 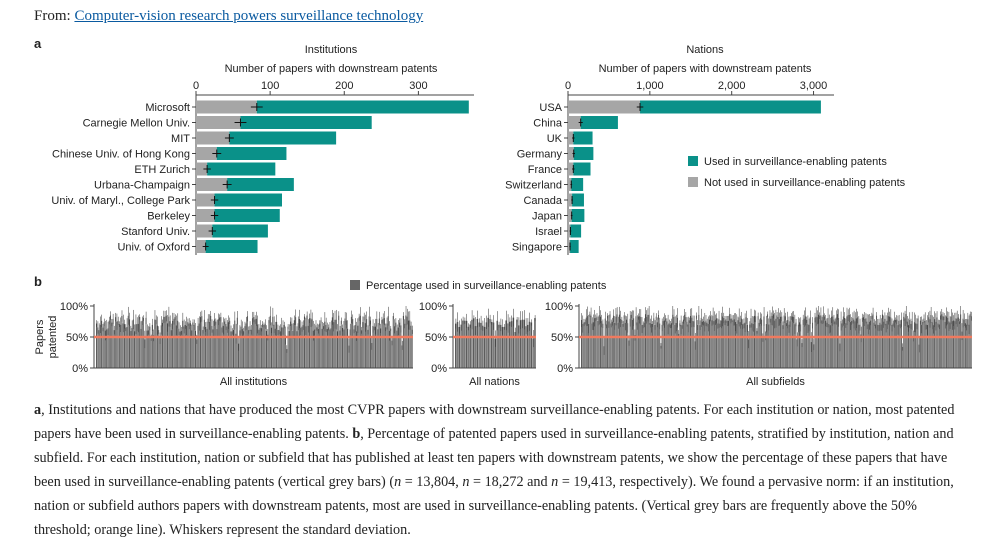 I want to click on y-tick-label: 50%, so click(x=77, y=338).